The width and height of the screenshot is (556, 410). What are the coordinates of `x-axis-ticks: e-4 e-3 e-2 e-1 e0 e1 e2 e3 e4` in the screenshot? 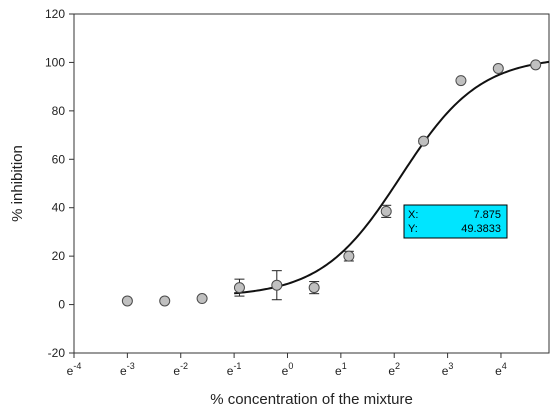 It's located at (287, 365).